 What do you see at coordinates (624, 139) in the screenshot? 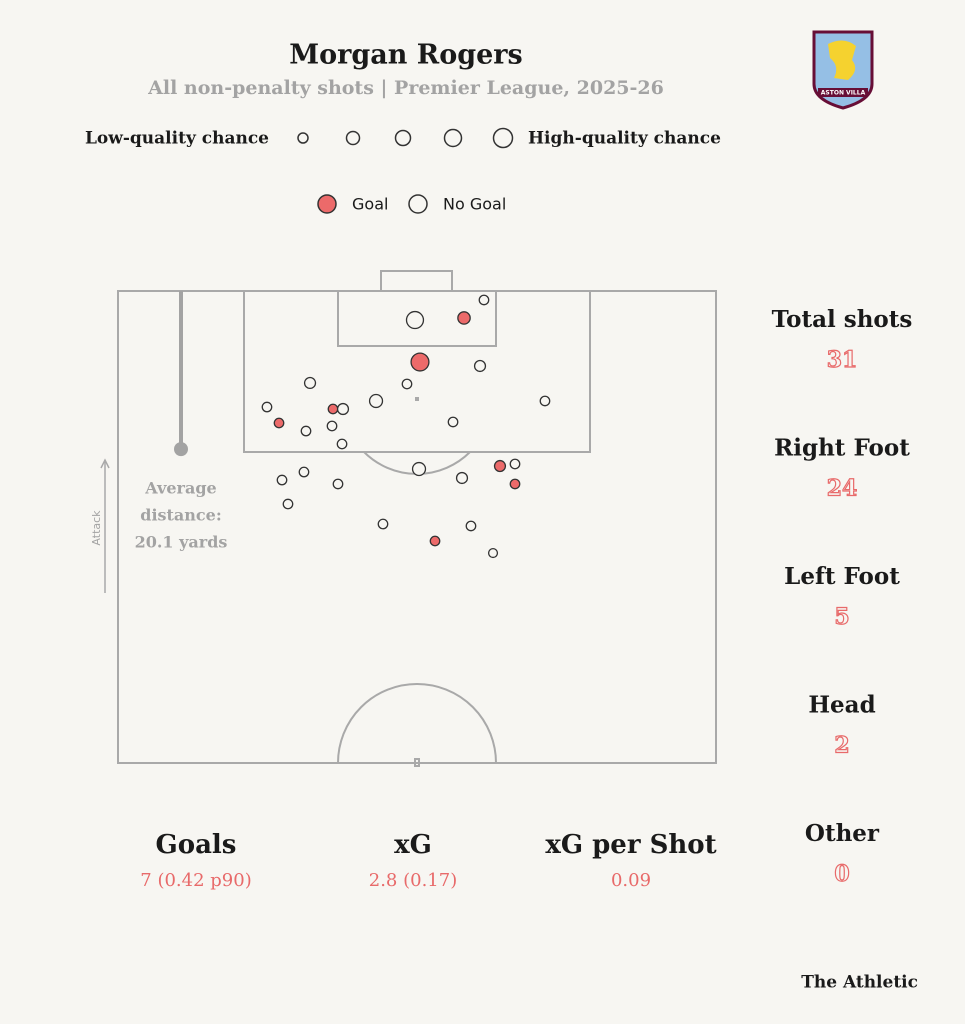
I see `legend-high: High-quality chance` at bounding box center [624, 139].